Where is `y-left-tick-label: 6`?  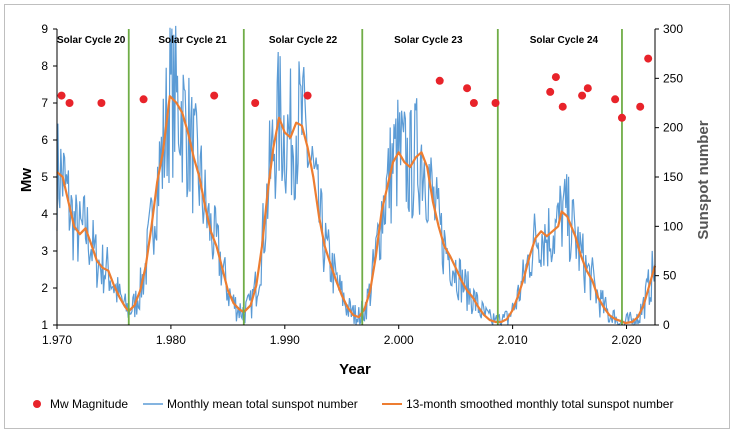 y-left-tick-label: 6 is located at coordinates (44, 140).